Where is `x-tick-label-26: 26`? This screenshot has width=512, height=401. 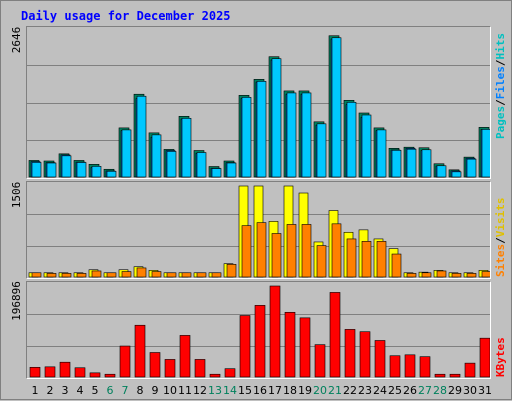 x-tick-label-26: 26 is located at coordinates (410, 390).